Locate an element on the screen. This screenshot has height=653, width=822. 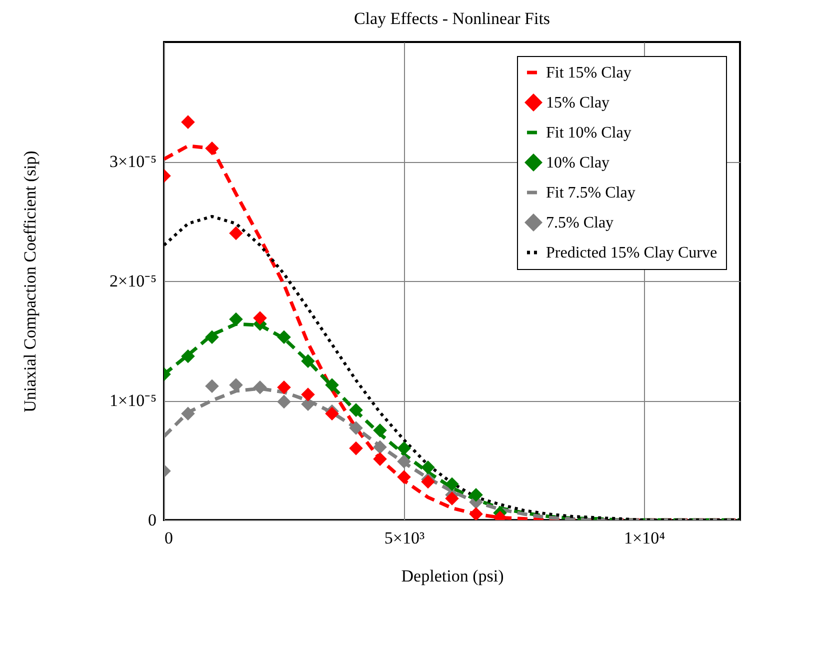
x-tick-label: 5×10³ is located at coordinates (404, 538).